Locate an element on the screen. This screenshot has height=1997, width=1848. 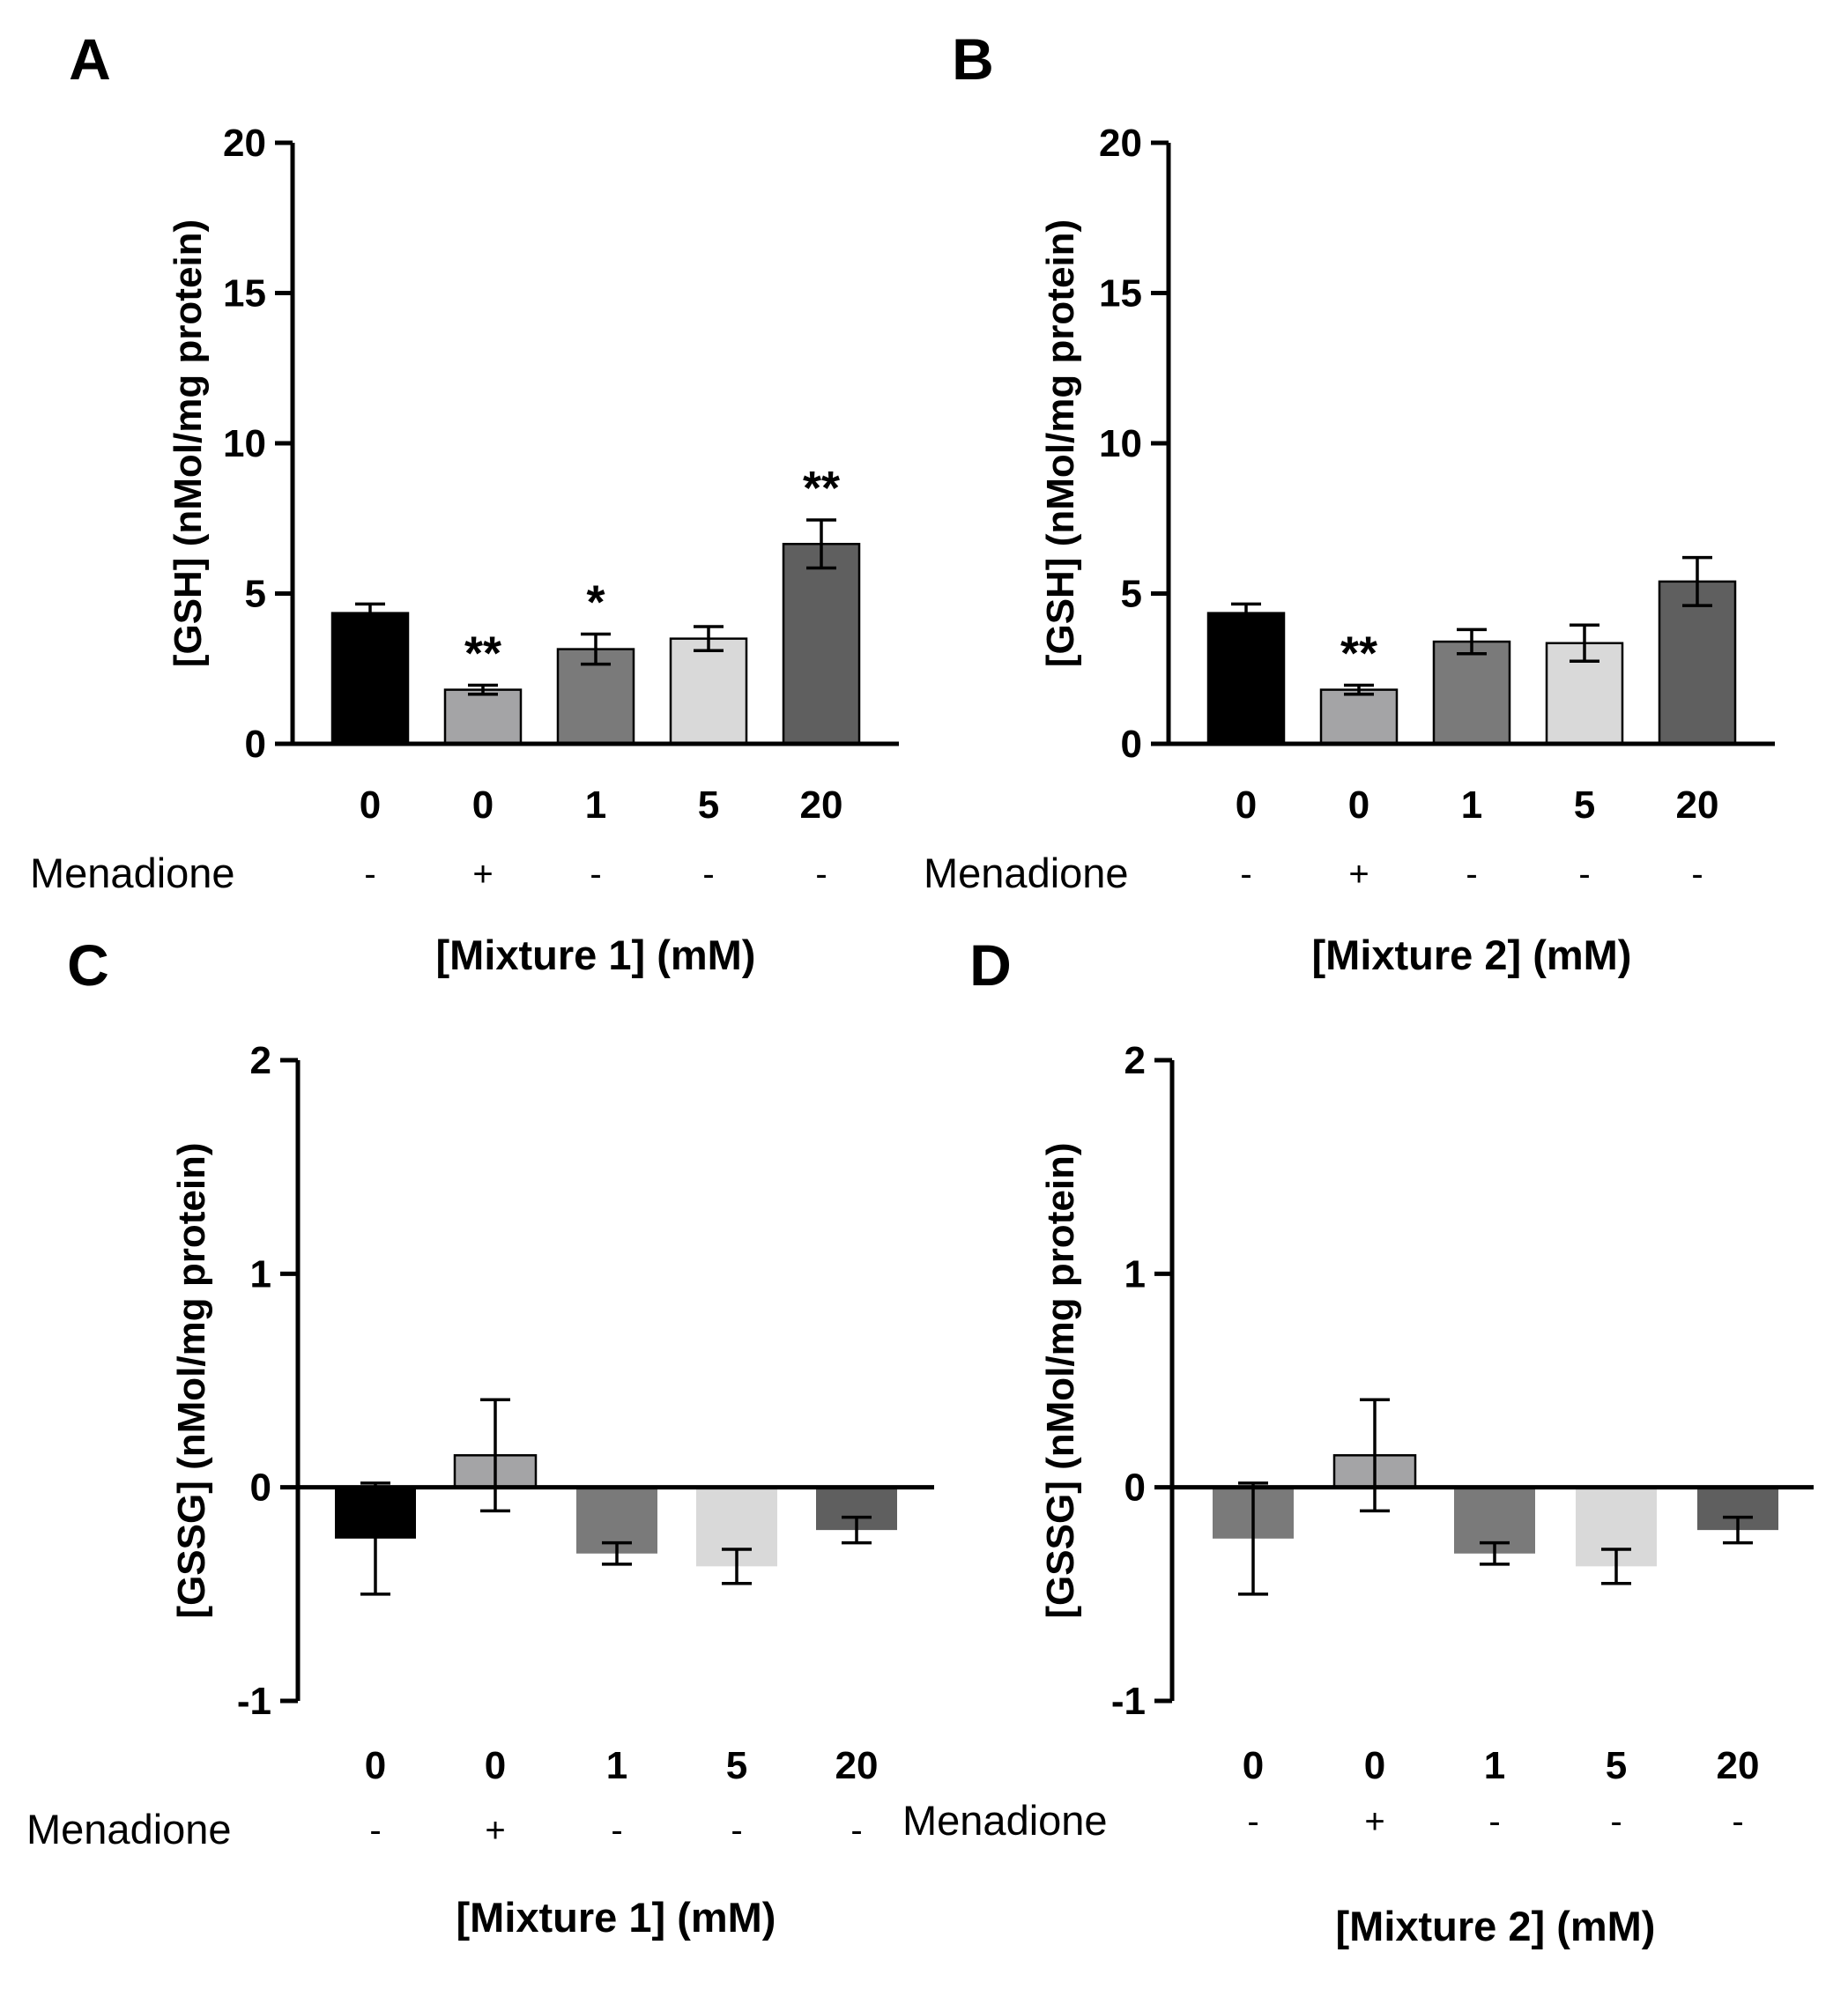
panel-label: C is located at coordinates (88, 965).